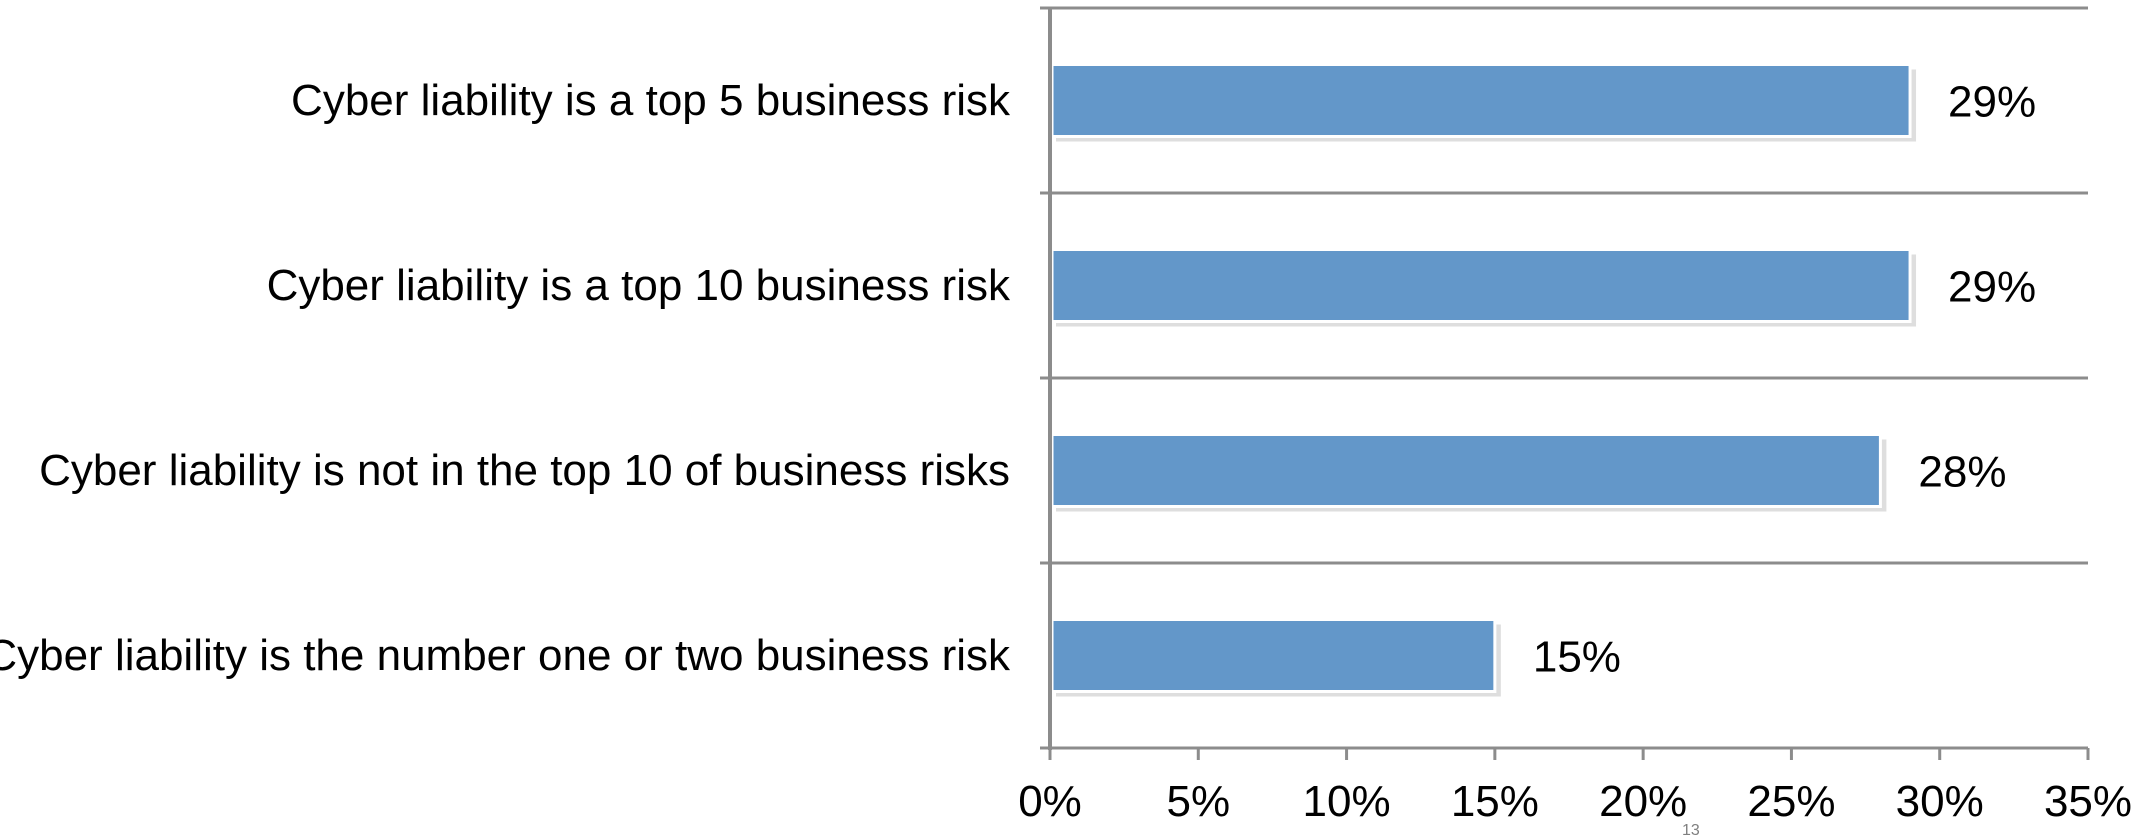  Describe the element at coordinates (1575, 787) in the screenshot. I see `x-tick-labels: 0% 5% 10% 15% 20% 25% 30% 35%` at that location.